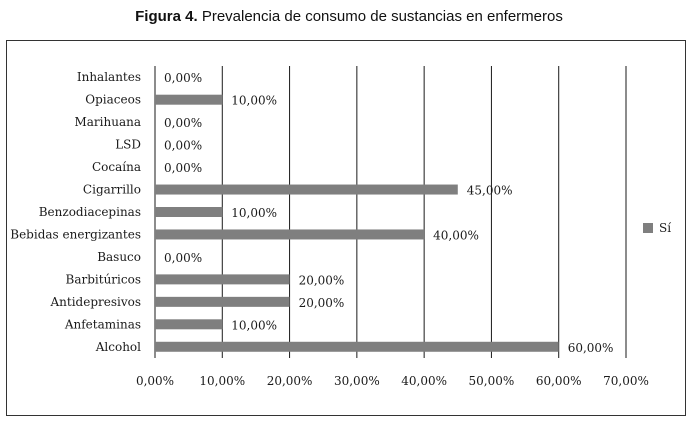 This screenshot has height=429, width=698. Describe the element at coordinates (118, 347) in the screenshot. I see `category-label: Alcohol` at that location.